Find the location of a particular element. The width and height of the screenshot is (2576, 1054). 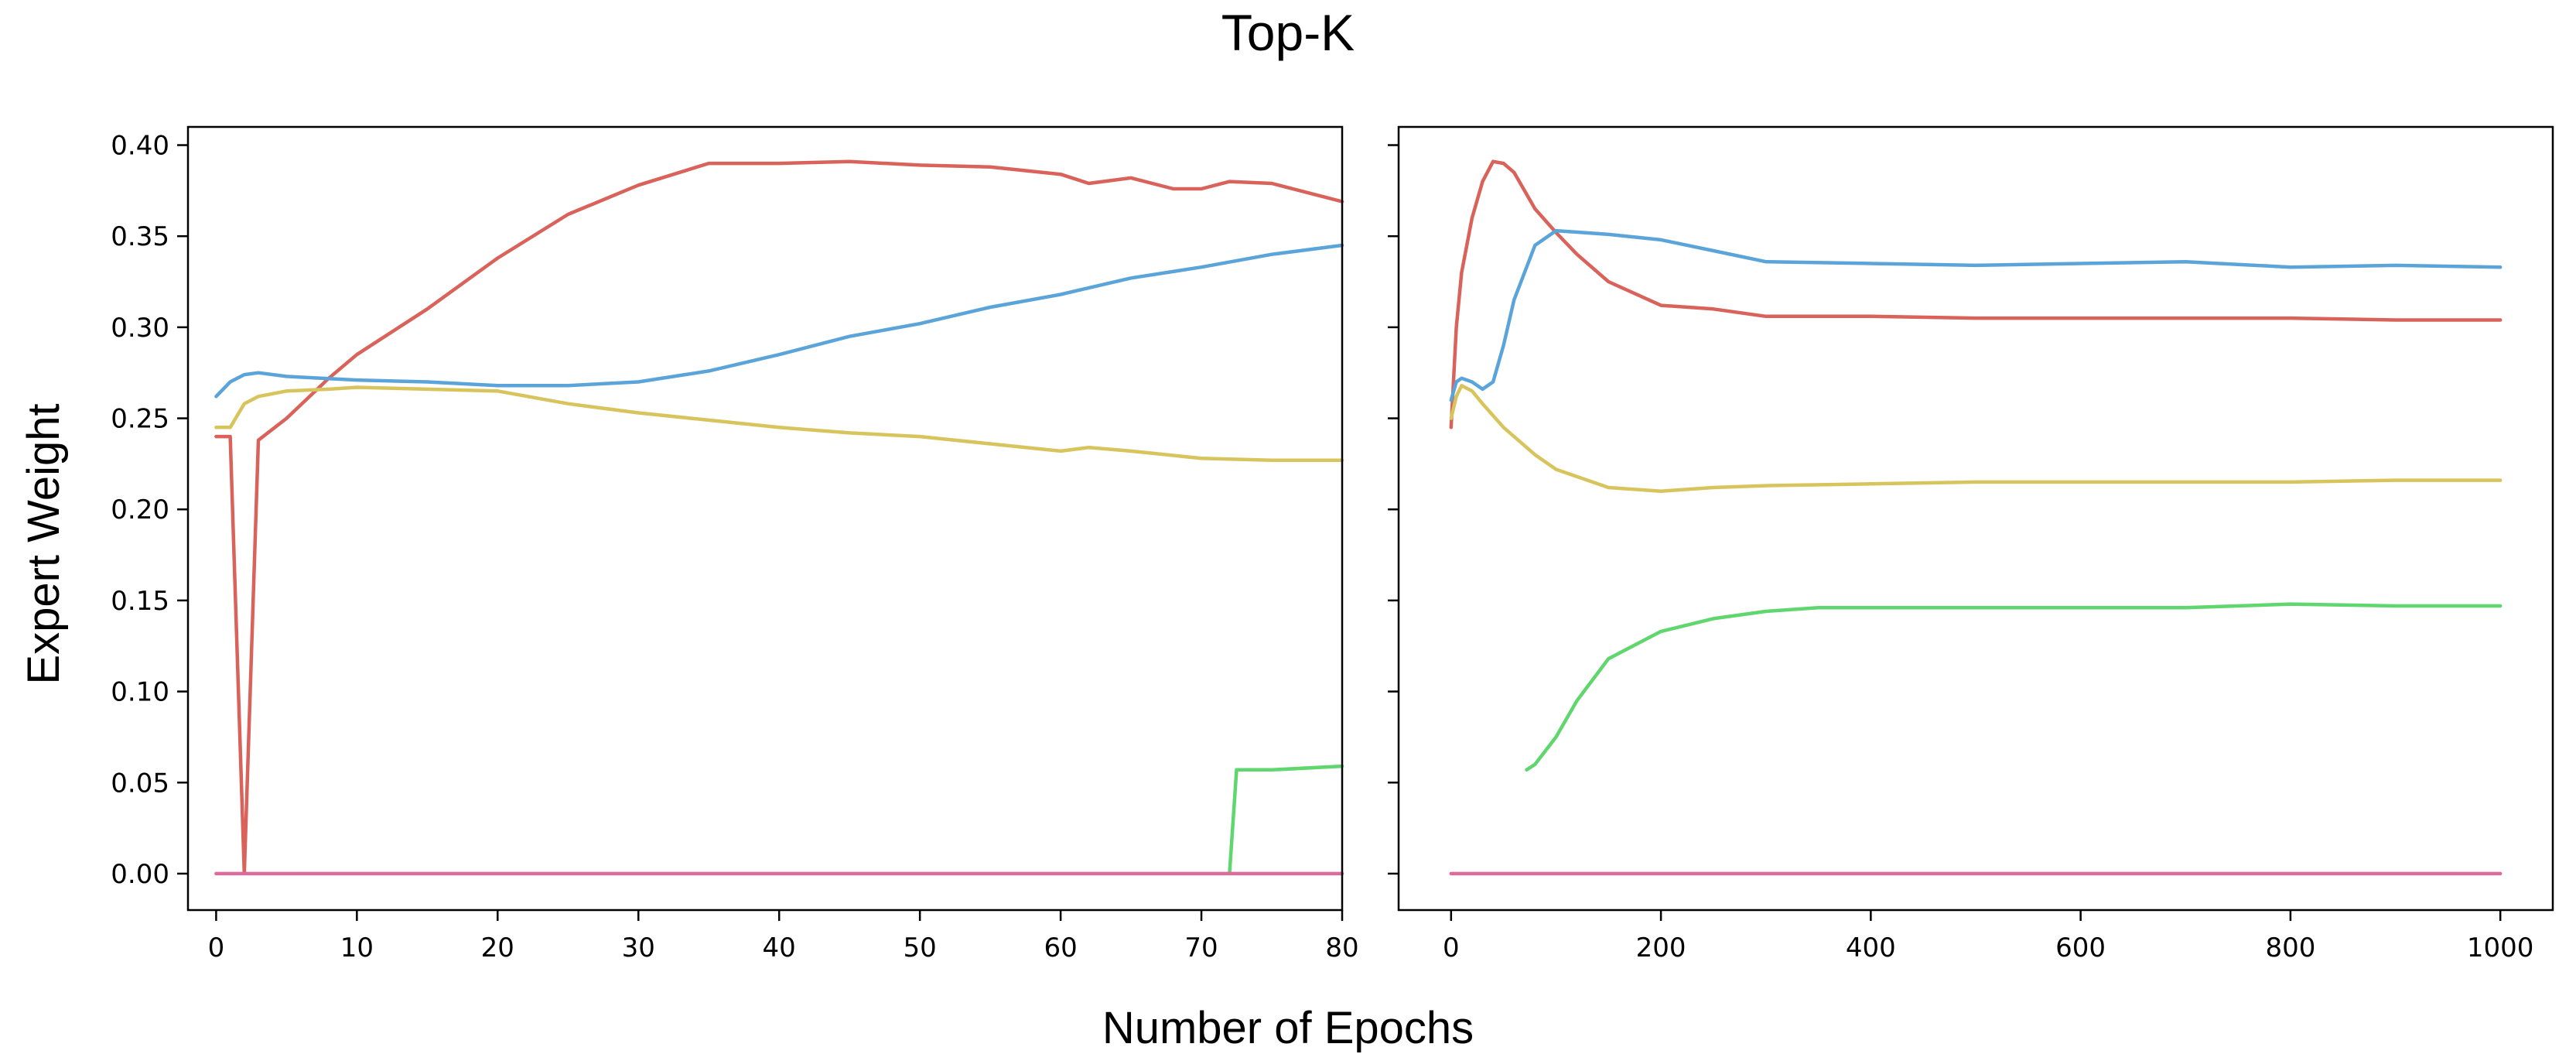

x-tick-label: 80 is located at coordinates (1341, 948).